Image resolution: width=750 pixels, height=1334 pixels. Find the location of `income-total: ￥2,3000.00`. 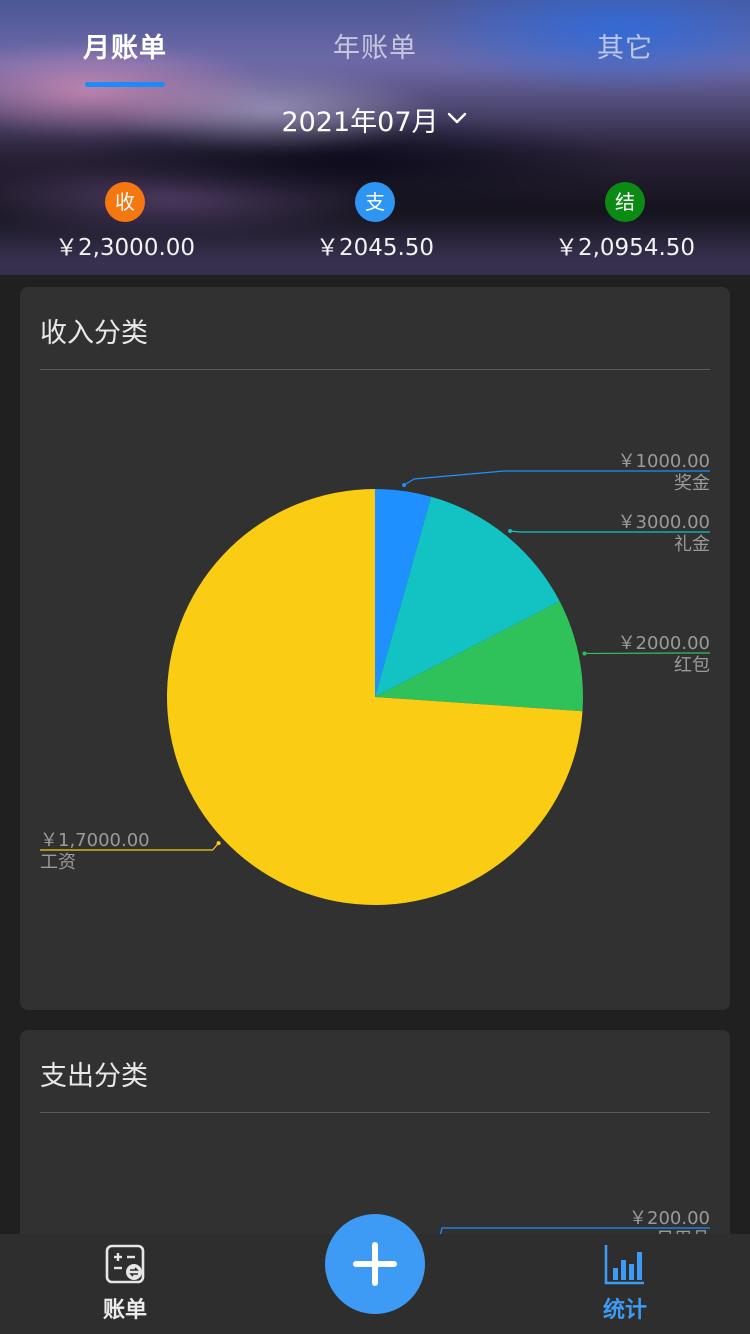

income-total: ￥2,3000.00 is located at coordinates (125, 248).